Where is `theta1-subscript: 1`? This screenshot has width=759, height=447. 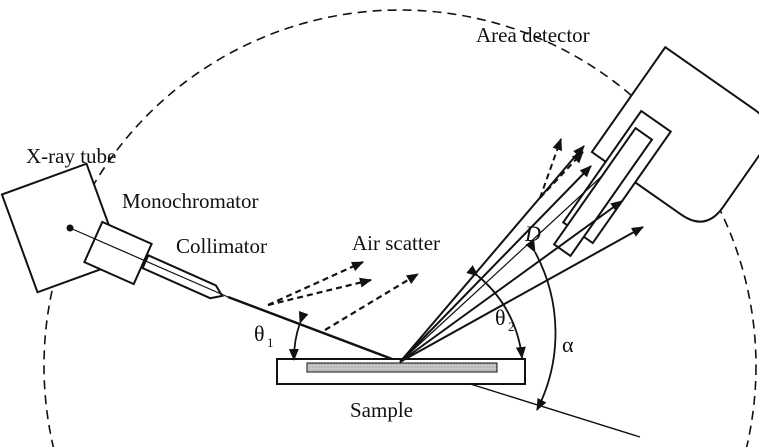
theta1-subscript: 1 is located at coordinates (270, 342).